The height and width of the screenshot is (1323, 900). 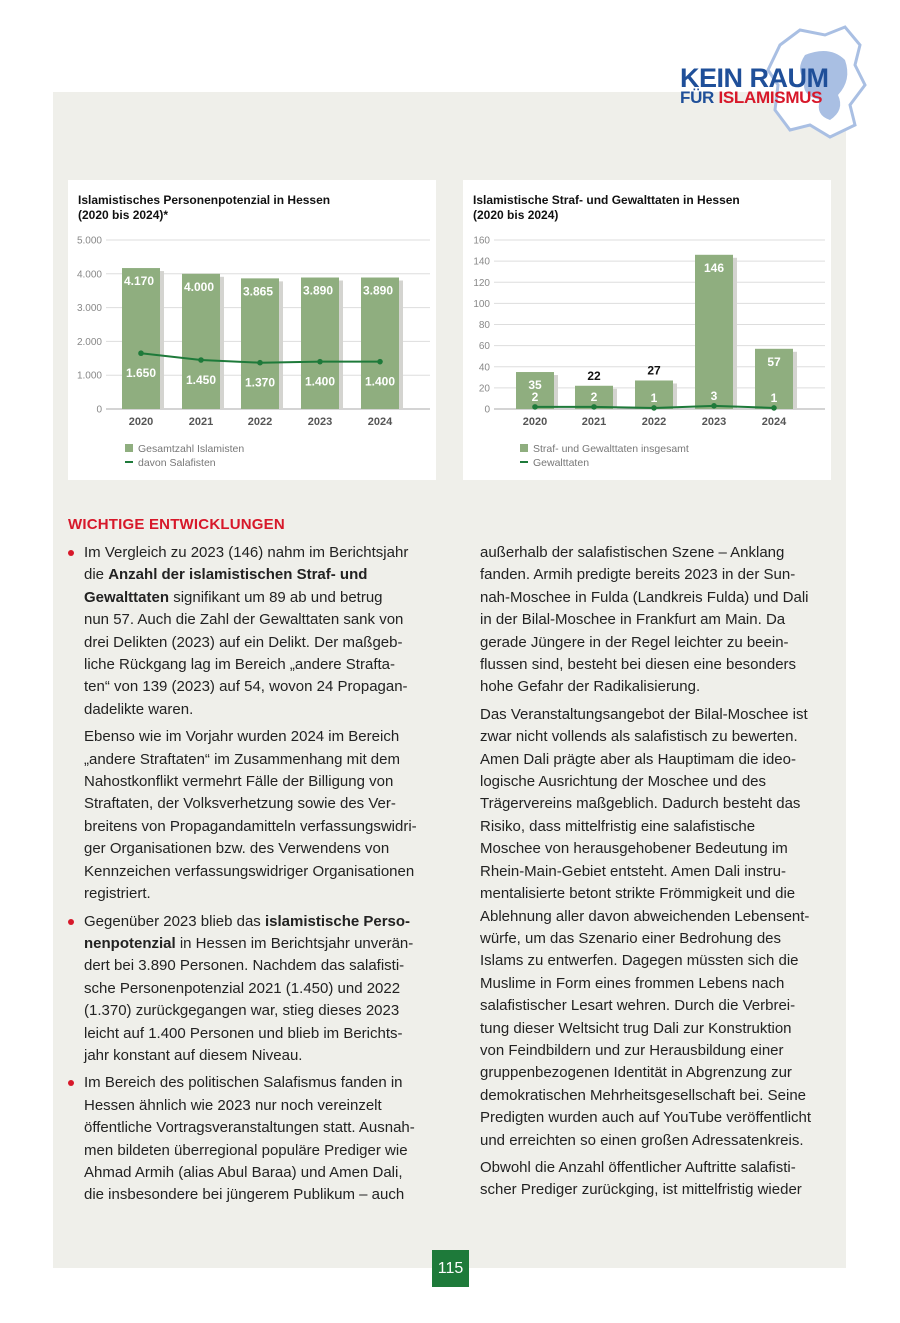 I want to click on y-tick-label: 20, so click(x=485, y=388).